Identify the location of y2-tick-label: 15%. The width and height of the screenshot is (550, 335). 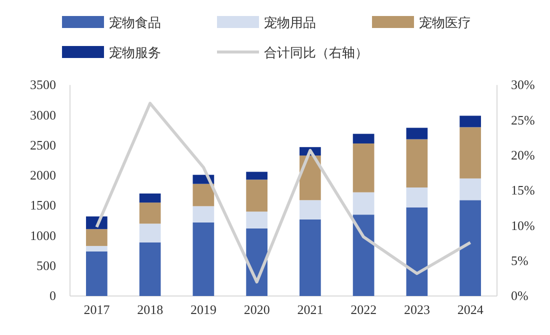
(523, 190).